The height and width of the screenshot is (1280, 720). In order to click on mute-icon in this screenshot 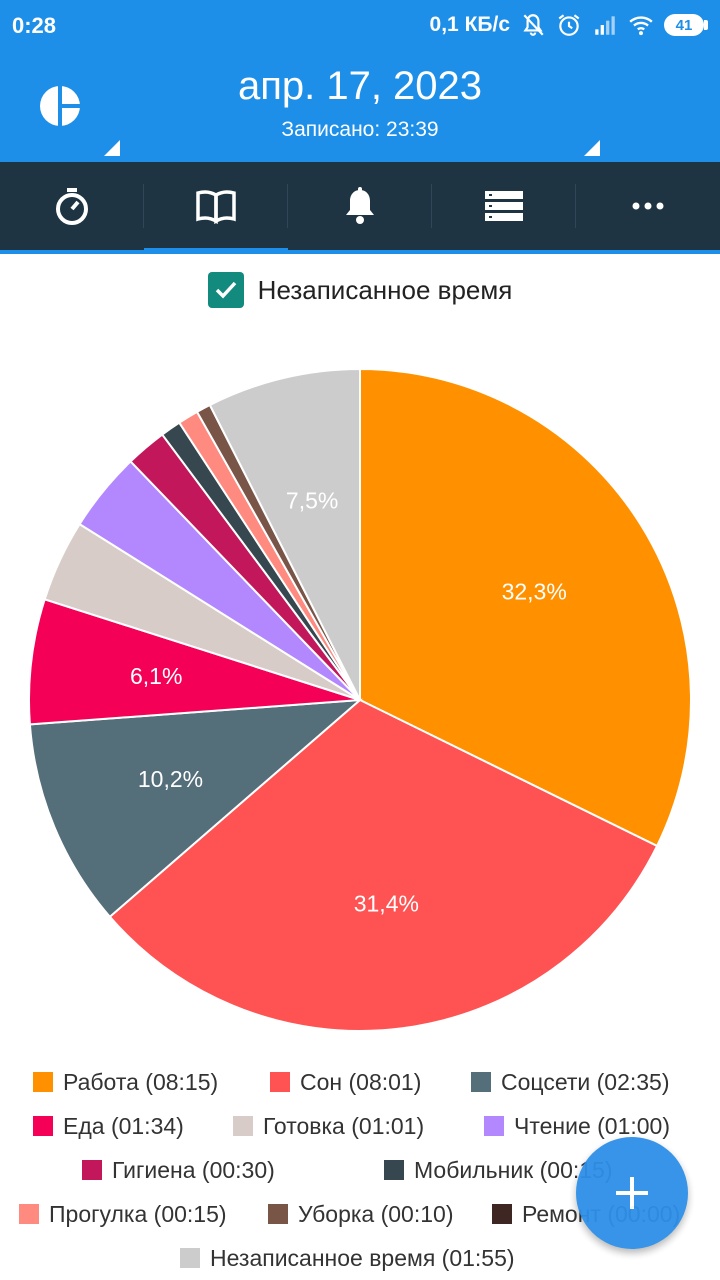, I will do `click(533, 25)`.